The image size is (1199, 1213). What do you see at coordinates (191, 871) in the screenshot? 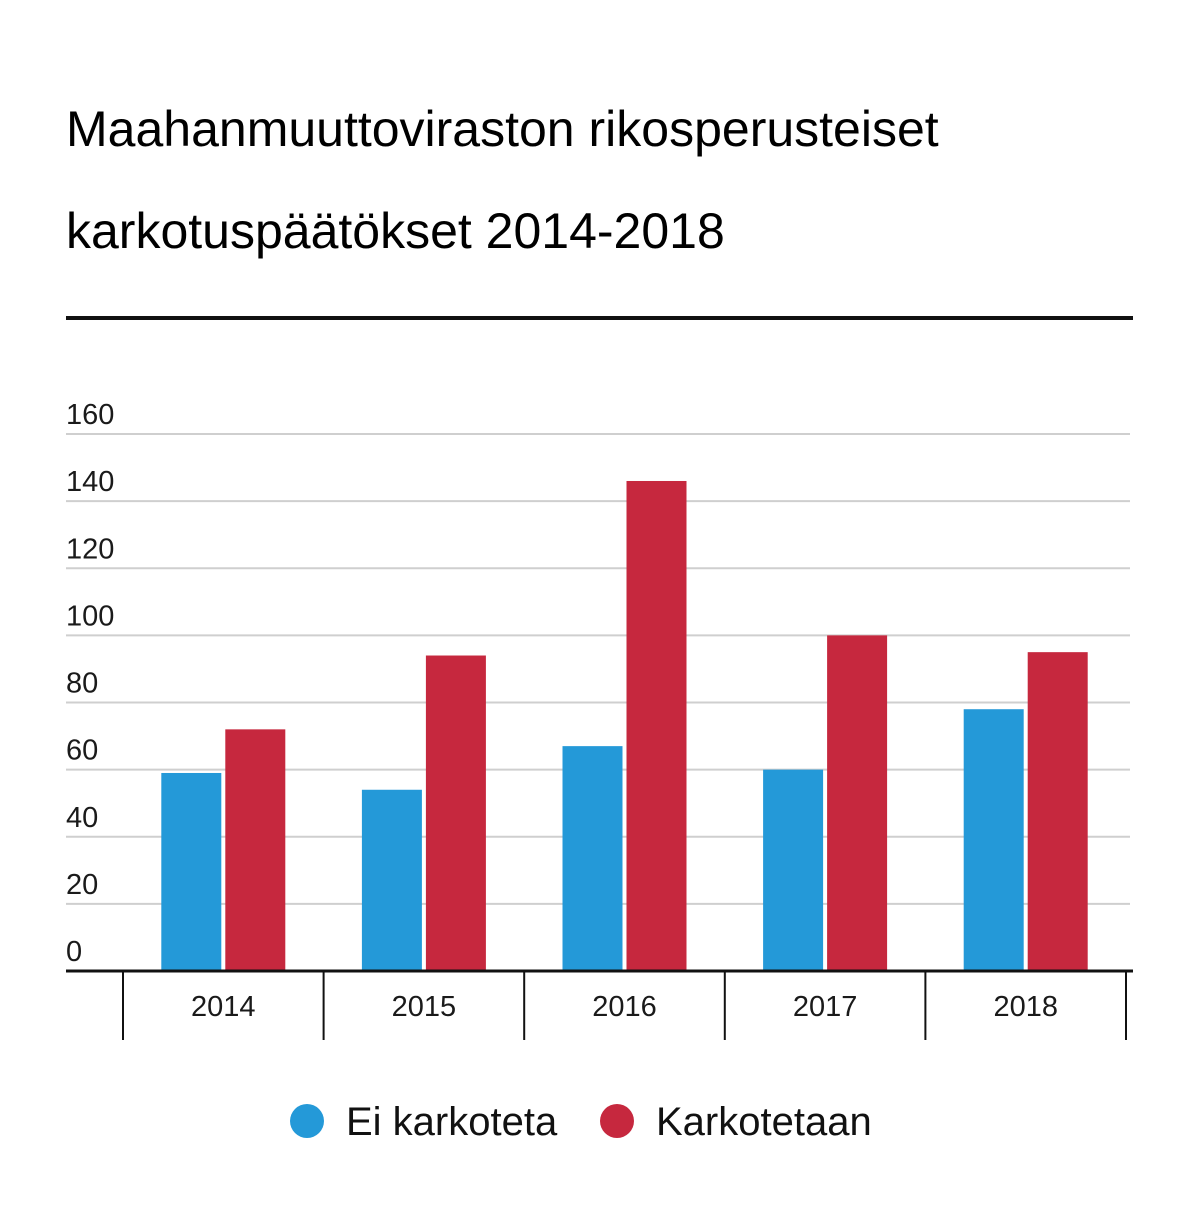
I see `bar-ei-karkoteta-2014` at bounding box center [191, 871].